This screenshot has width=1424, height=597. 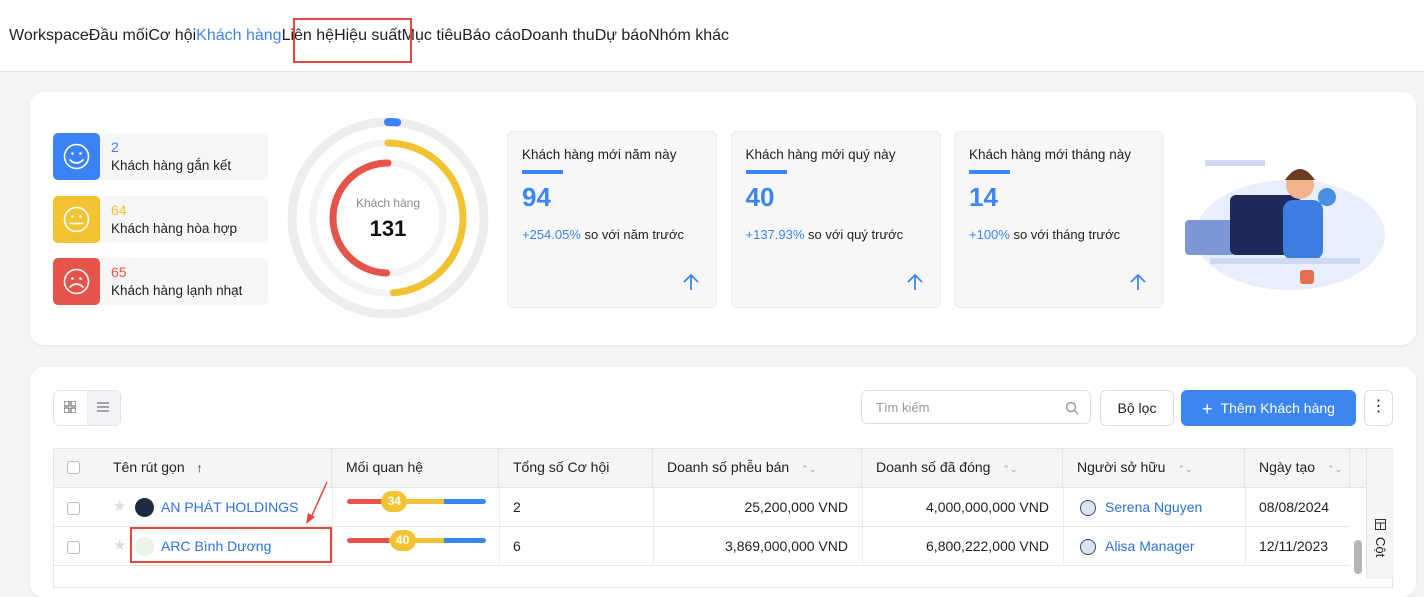 I want to click on column-header: Người sở hữu ⌃⌄, so click(x=1154, y=467).